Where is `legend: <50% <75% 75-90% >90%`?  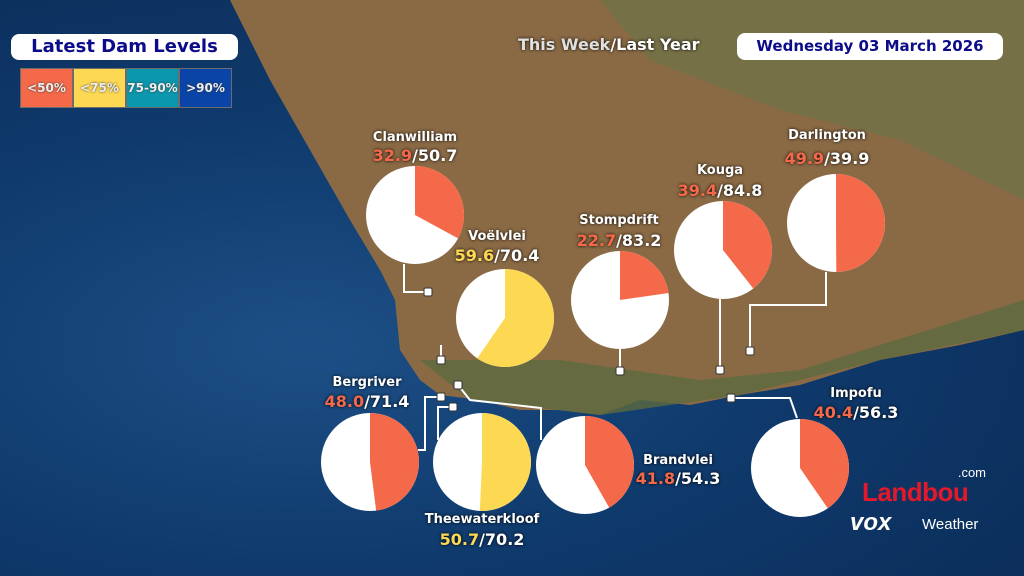
legend: <50% <75% 75-90% >90% is located at coordinates (126, 88).